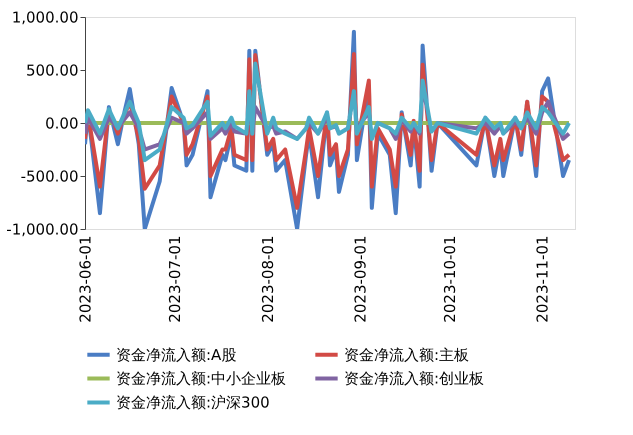 The image size is (633, 435). What do you see at coordinates (52, 71) in the screenshot?
I see `y-tick-label: 500.00` at bounding box center [52, 71].